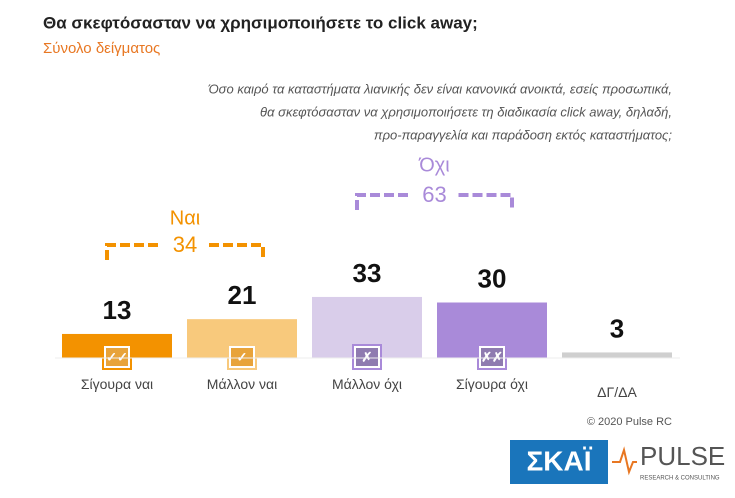  I want to click on icon: ✗, so click(367, 356).